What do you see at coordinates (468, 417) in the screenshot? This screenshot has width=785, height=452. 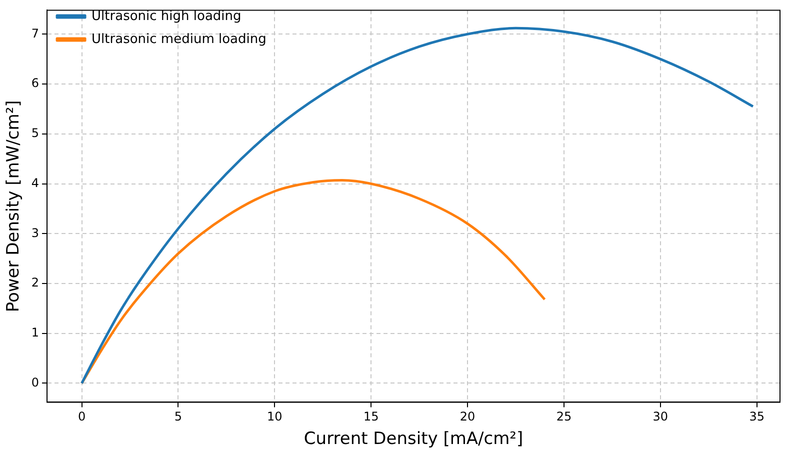 I see `x-tick-label: 20` at bounding box center [468, 417].